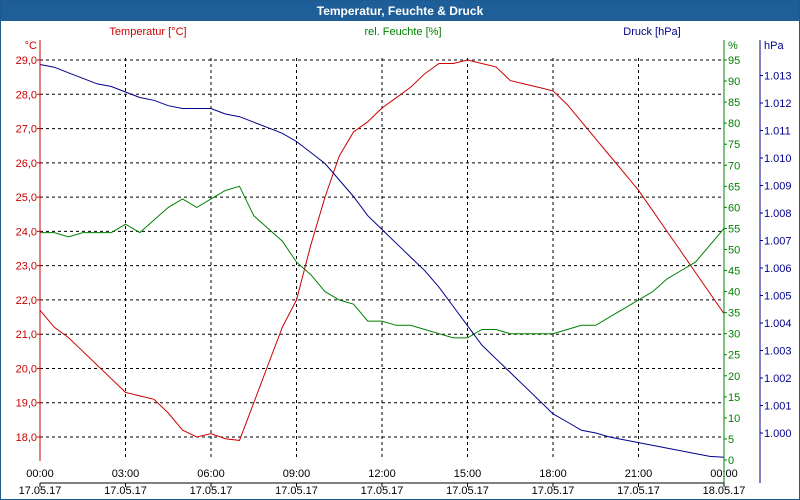 Image resolution: width=800 pixels, height=500 pixels. What do you see at coordinates (778, 242) in the screenshot?
I see `pressure-tick-label: 1.007` at bounding box center [778, 242].